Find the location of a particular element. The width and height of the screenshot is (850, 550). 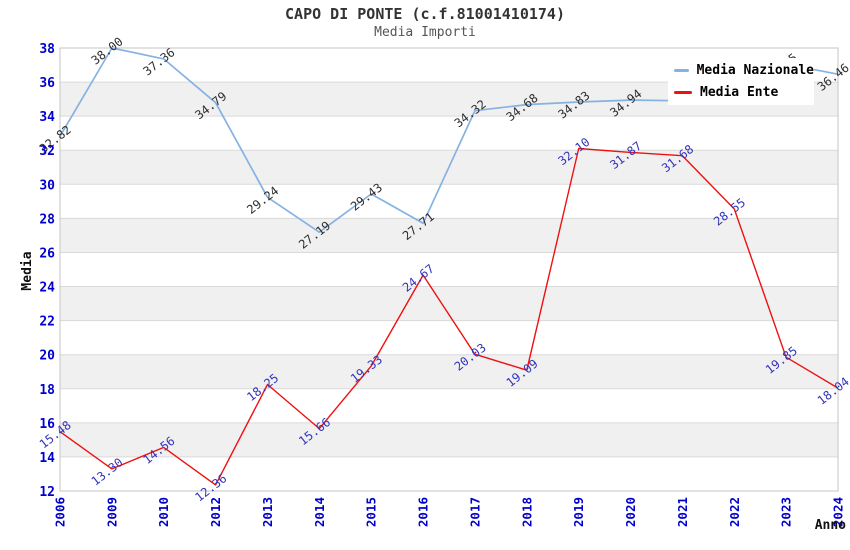

y-tick-label: 22 is located at coordinates (47, 322).